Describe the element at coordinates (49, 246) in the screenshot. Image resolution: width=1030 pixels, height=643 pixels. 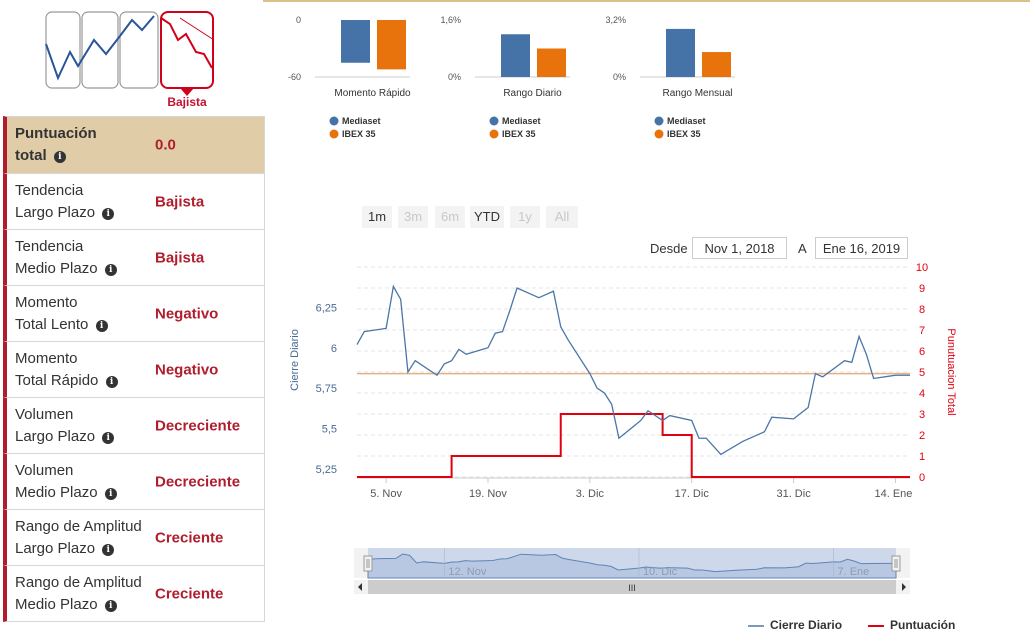
I see `score-label-line1: Tendencia` at that location.